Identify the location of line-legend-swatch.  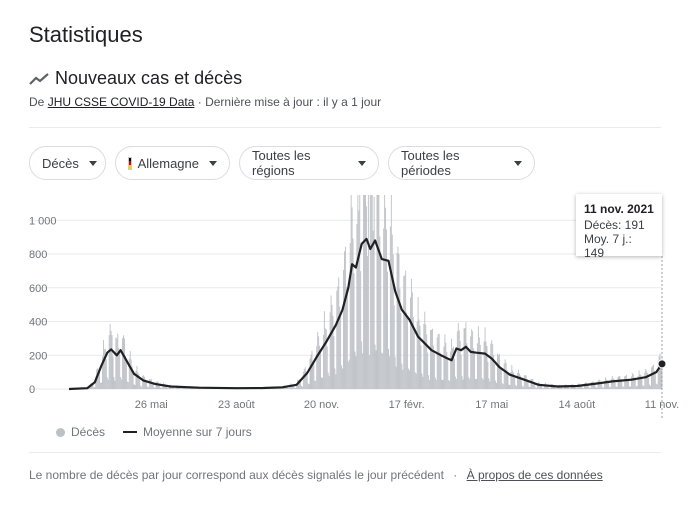
(130, 432).